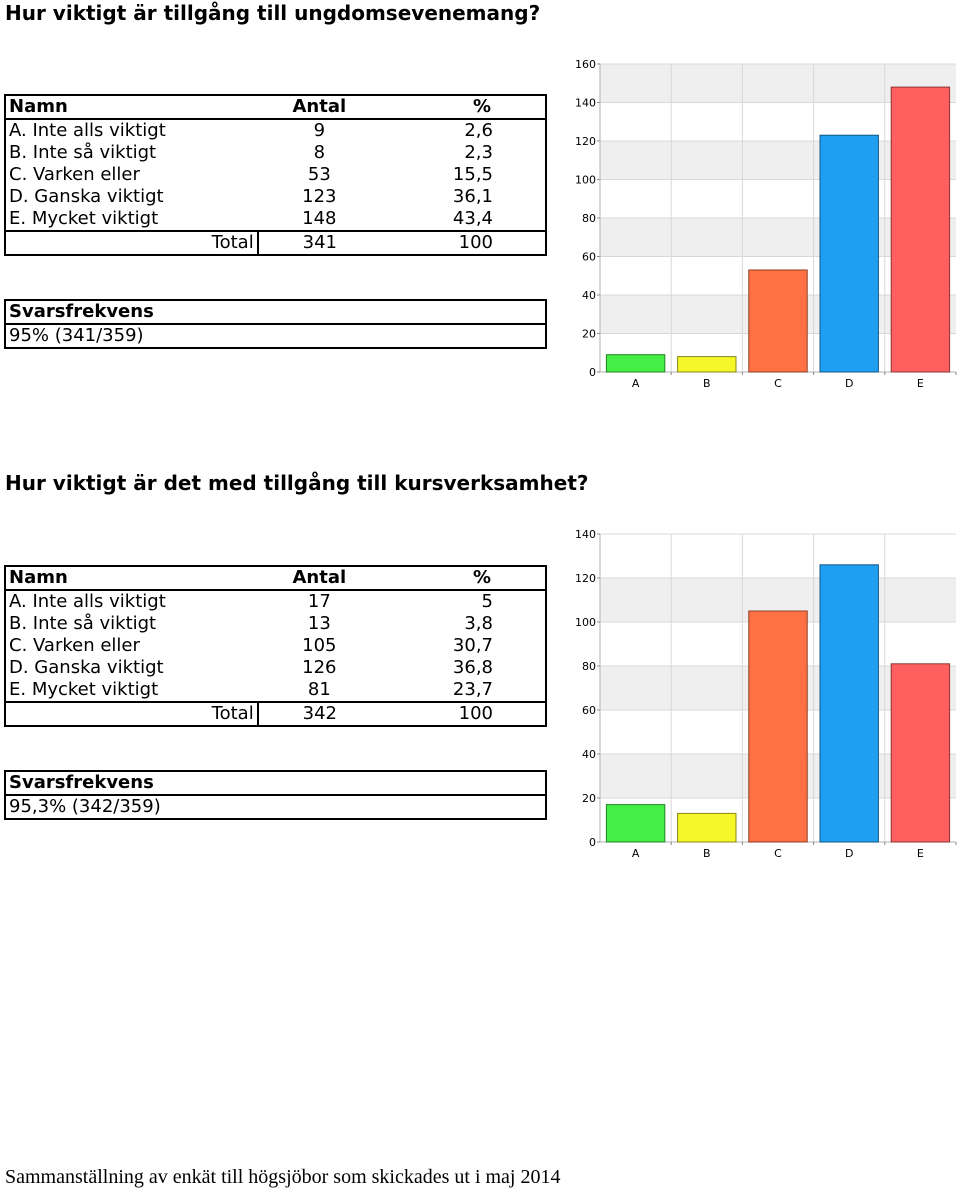 The image size is (960, 1192). Describe the element at coordinates (585, 103) in the screenshot. I see `y-tick-label: 140` at that location.